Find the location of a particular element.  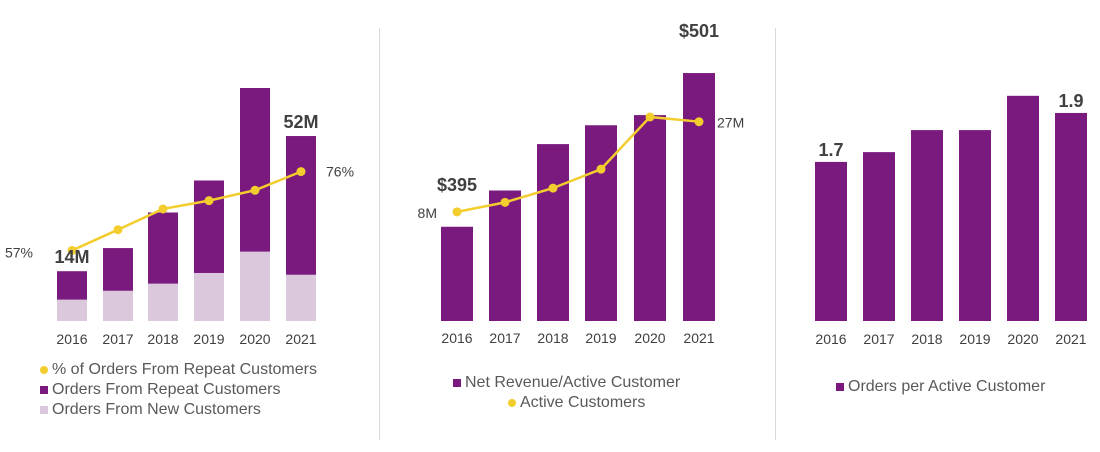

bar-value-label: 1.7 is located at coordinates (830, 150).